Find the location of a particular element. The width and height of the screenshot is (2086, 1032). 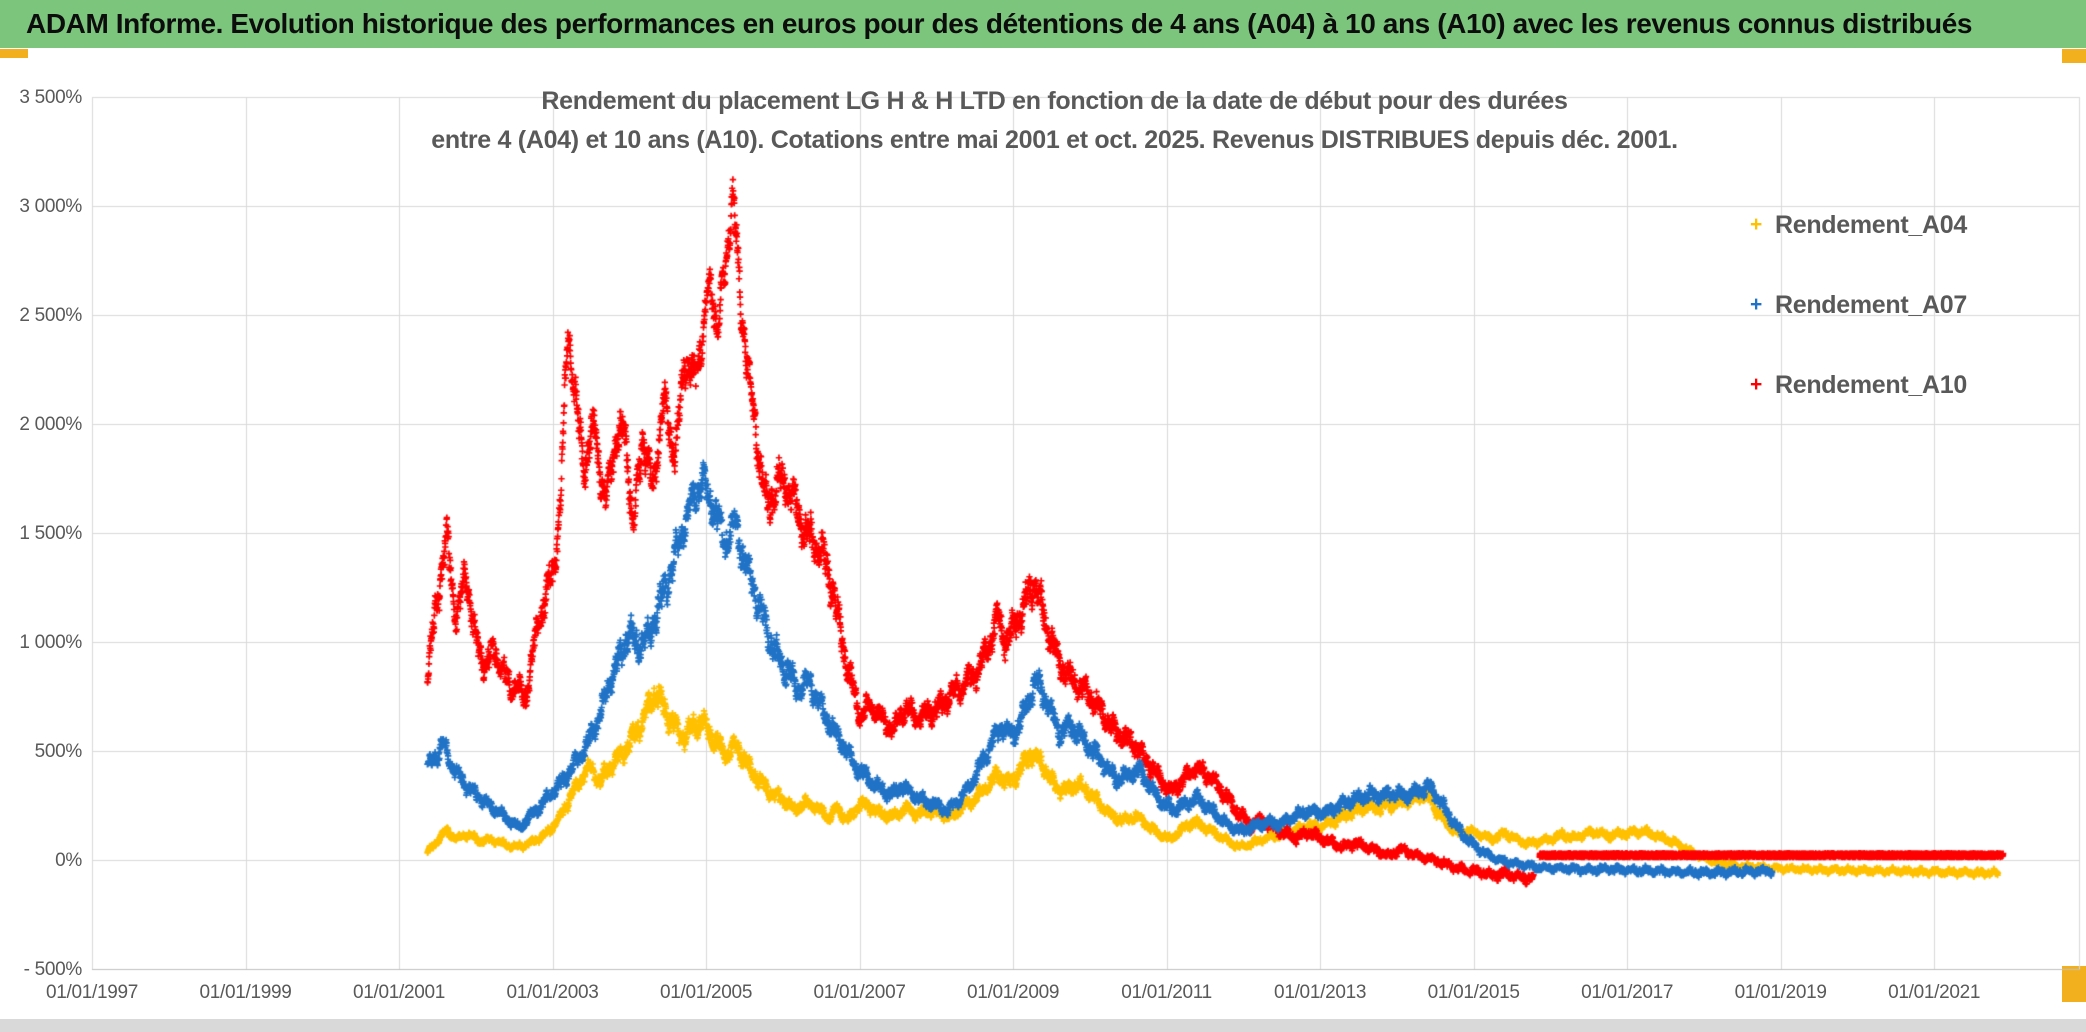

x-tick-label: 01/01/2001 is located at coordinates (399, 992).